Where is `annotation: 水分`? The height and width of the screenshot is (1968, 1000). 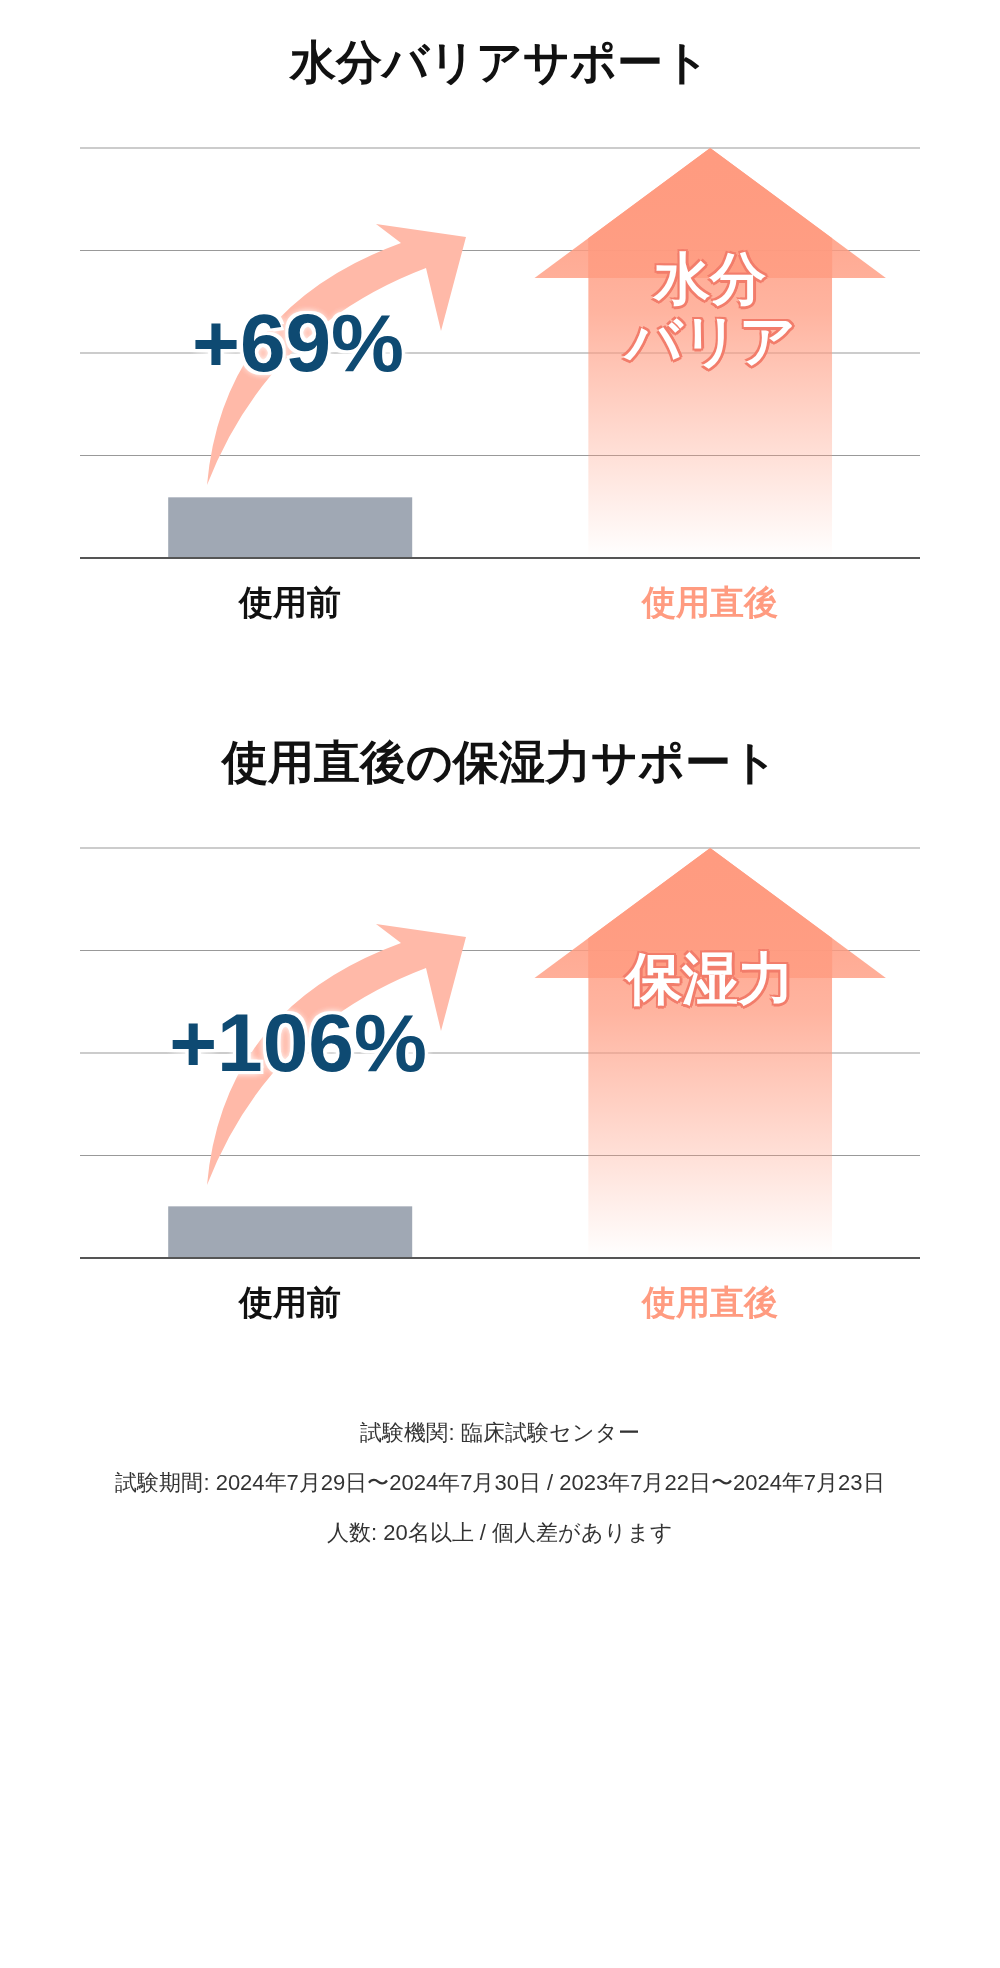
annotation: 水分 is located at coordinates (709, 278).